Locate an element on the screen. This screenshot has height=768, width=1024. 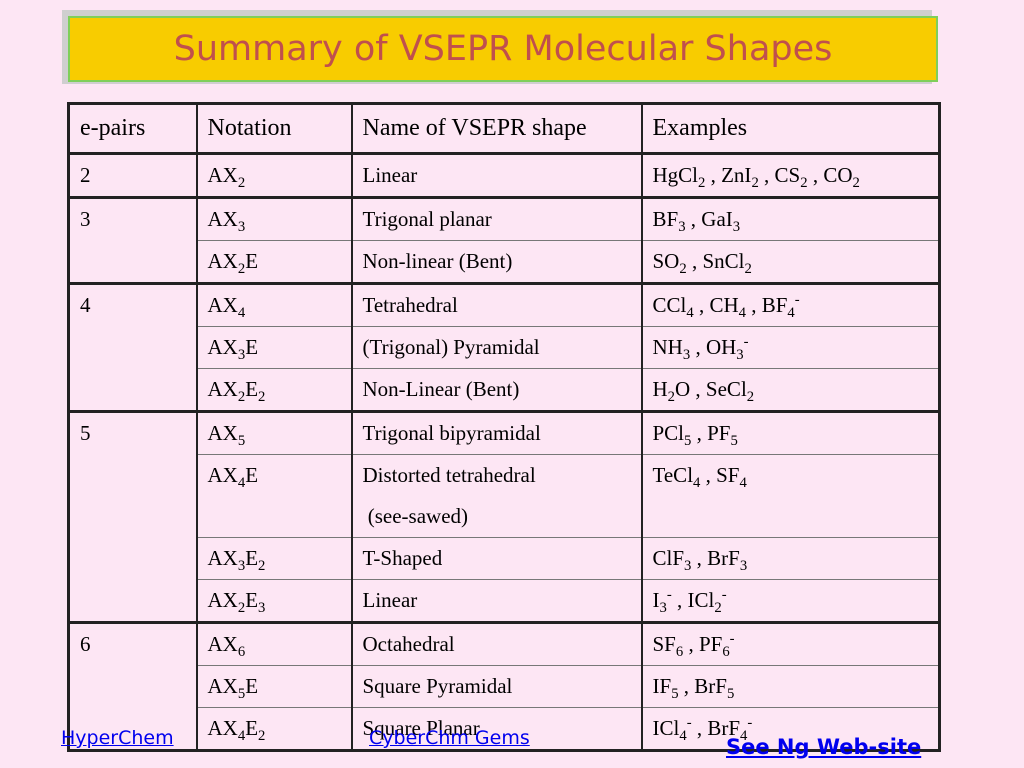
cell-shape: Trigonal planar is located at coordinates (497, 218).